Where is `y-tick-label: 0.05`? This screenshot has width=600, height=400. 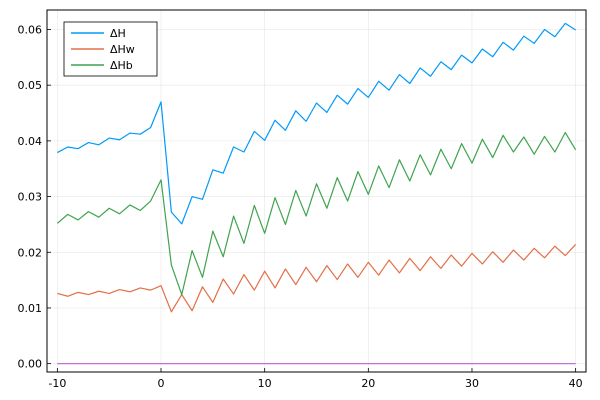 y-tick-label: 0.05 is located at coordinates (30, 85).